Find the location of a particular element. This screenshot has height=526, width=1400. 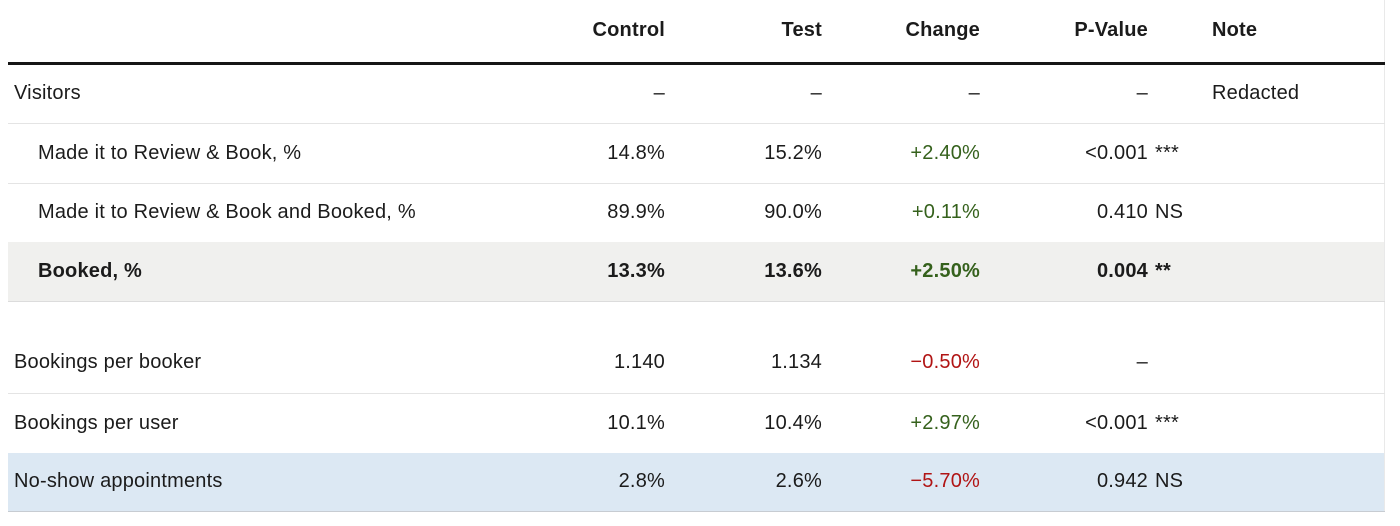

column-header-pvalue: P-Value is located at coordinates (1064, 32).